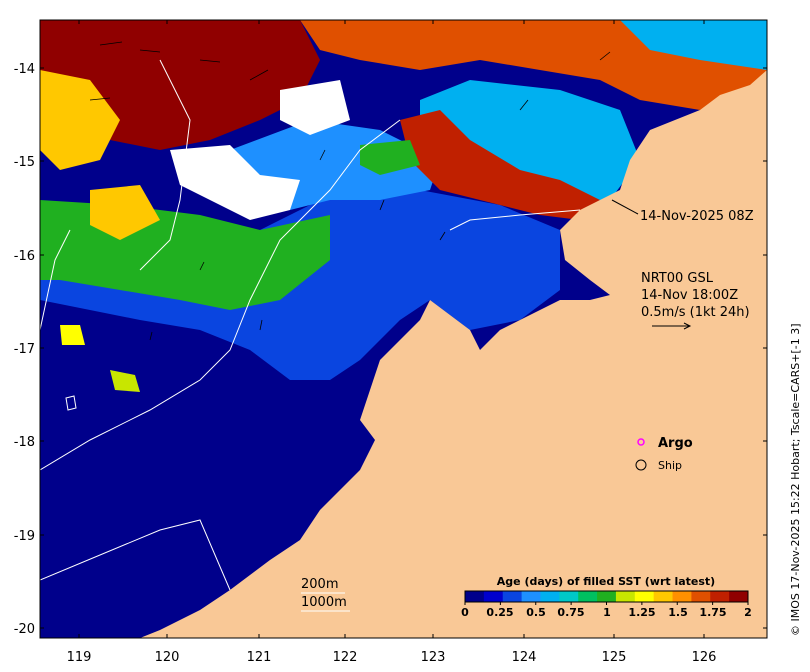 The image size is (810, 672). I want to click on colorbar-label: 1.75, so click(712, 612).